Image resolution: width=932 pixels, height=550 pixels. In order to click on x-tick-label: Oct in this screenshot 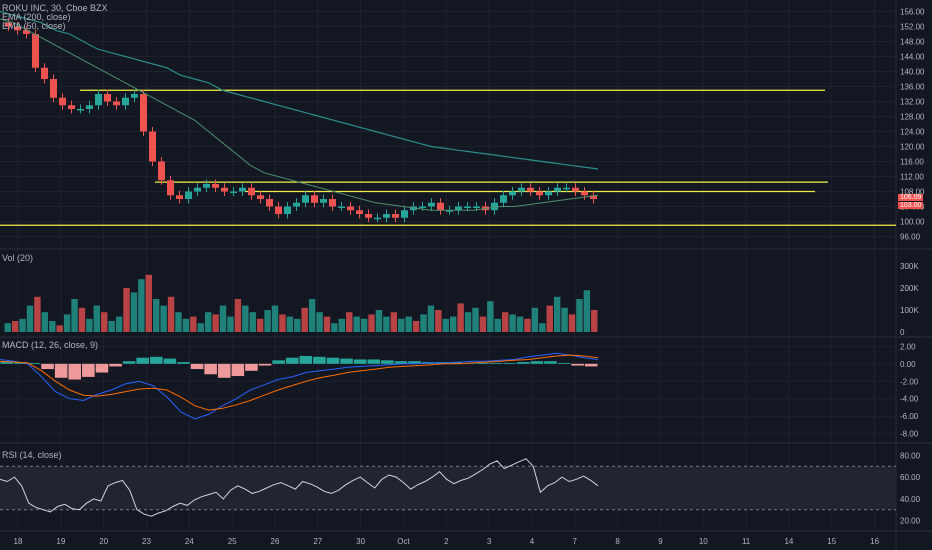, I will do `click(403, 541)`.